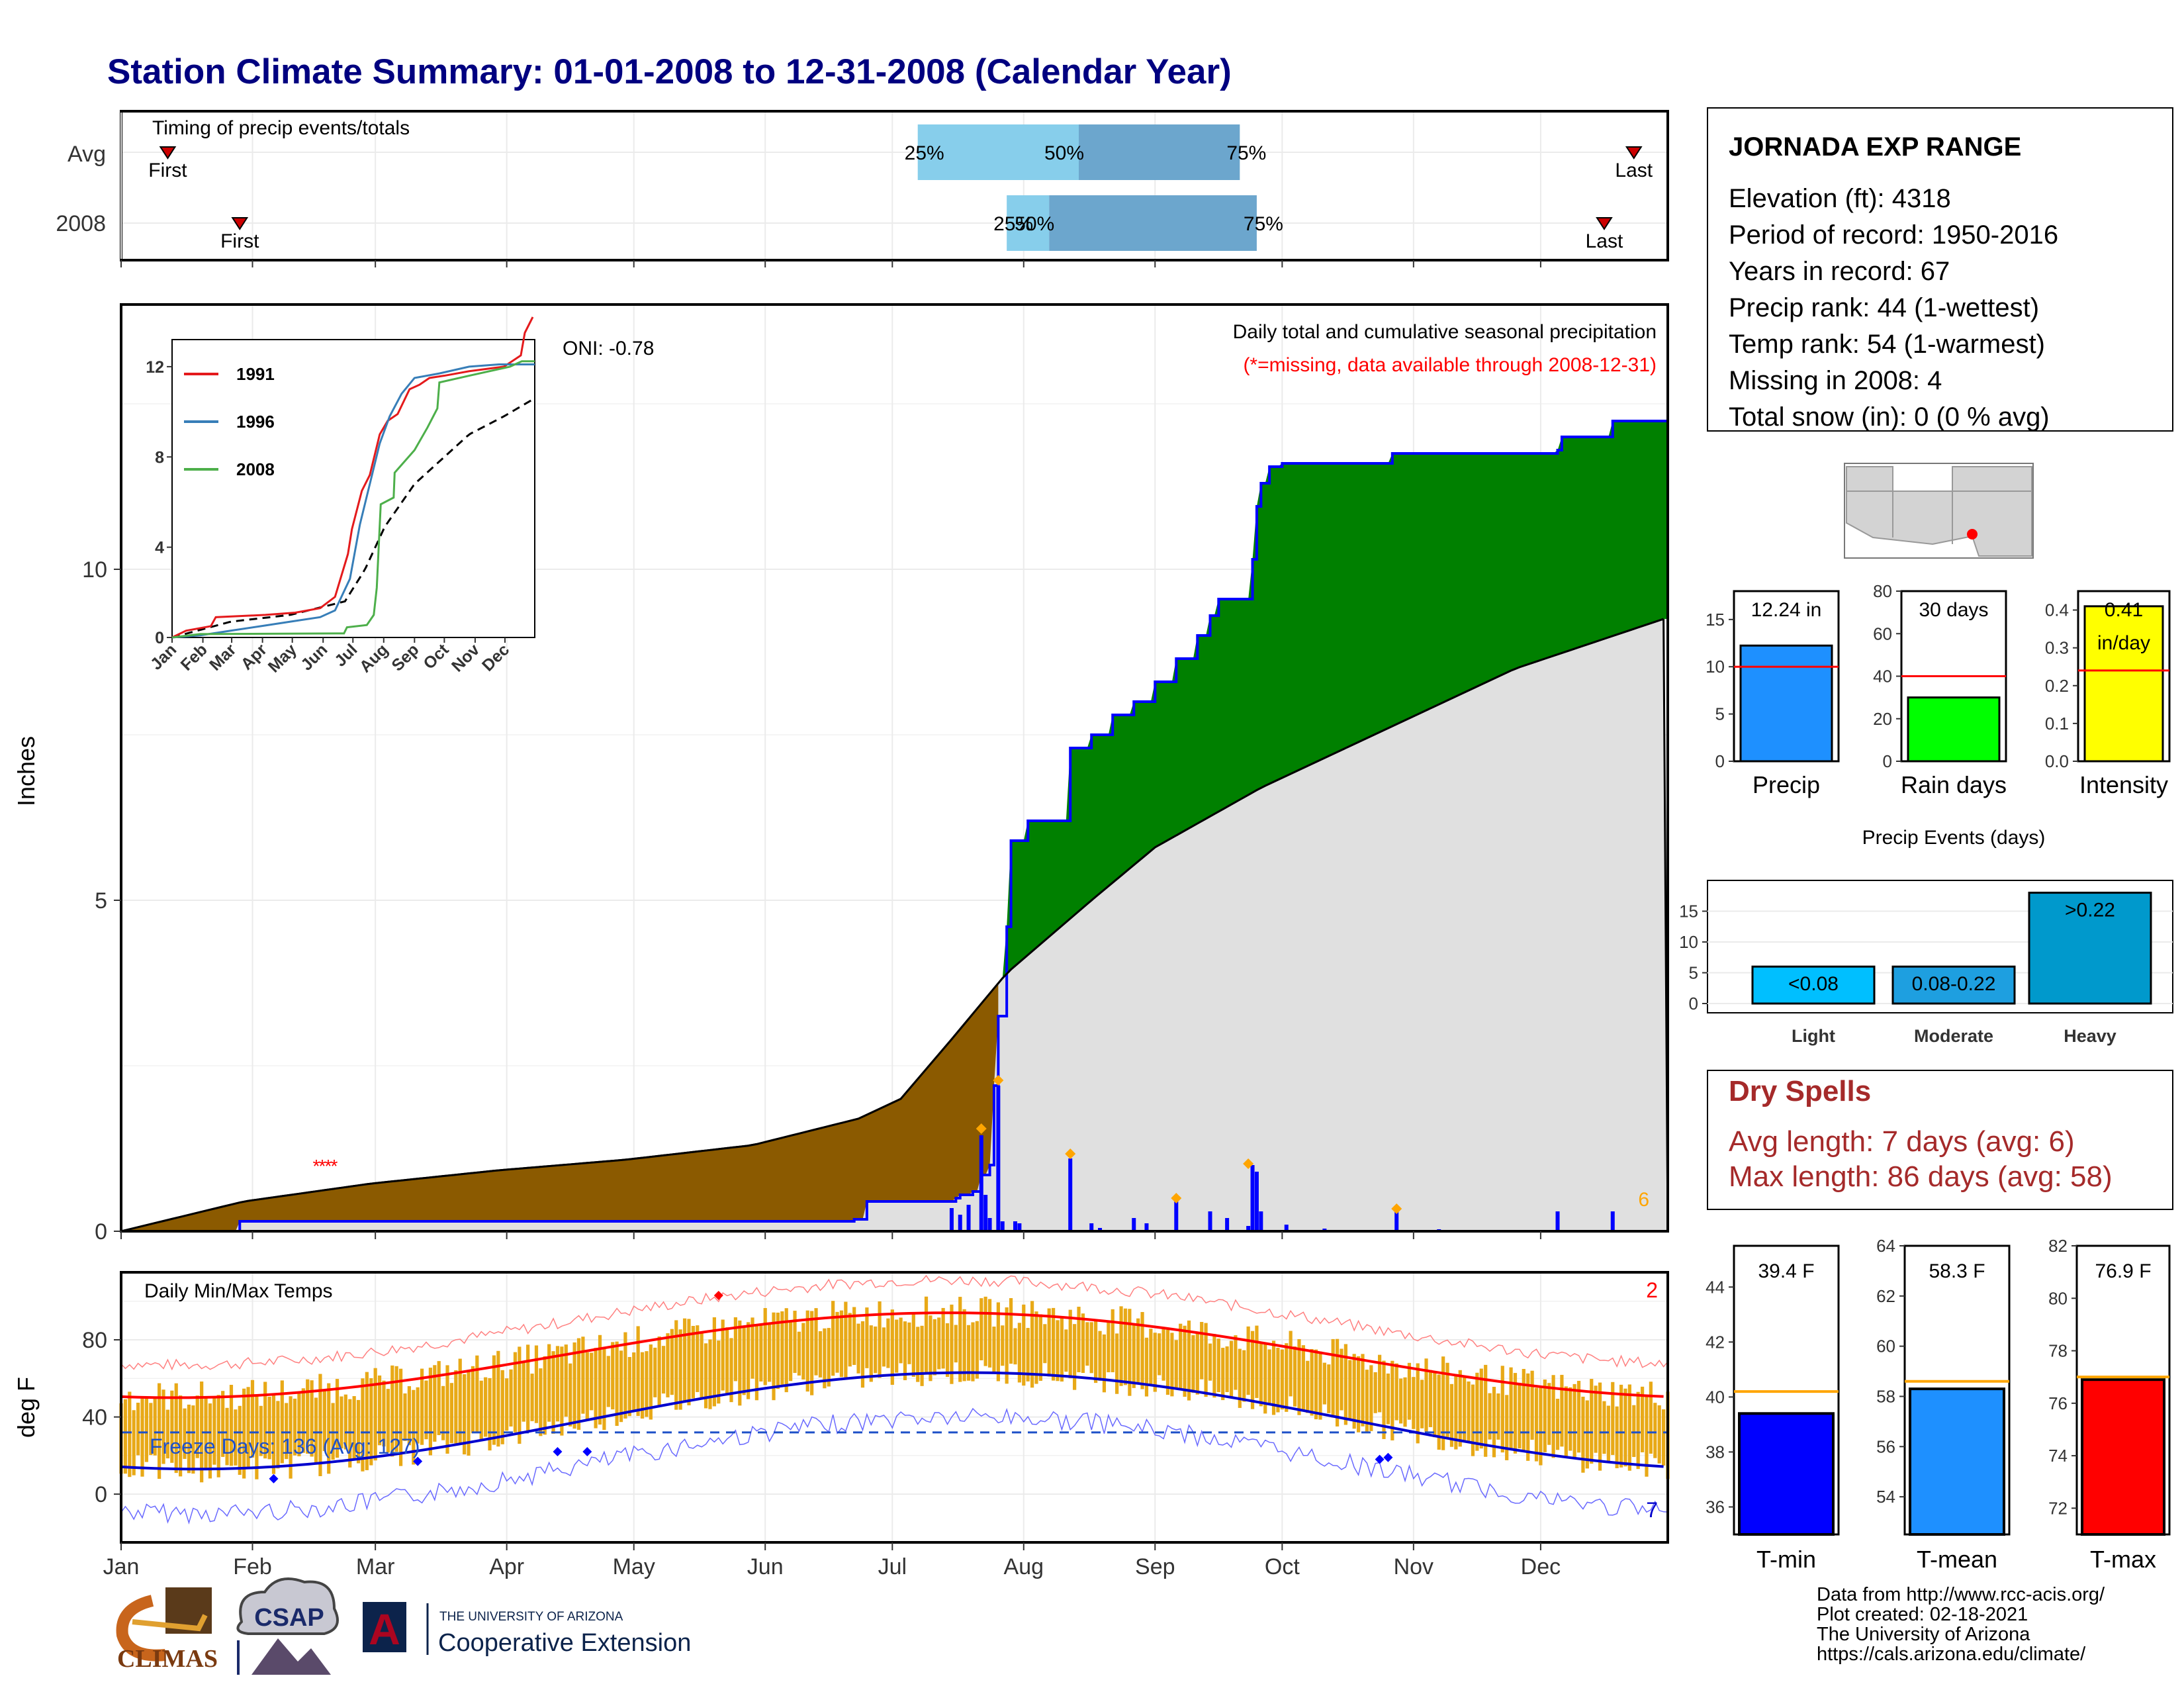  I want to click on inset-legend-label: 1991, so click(256, 374).